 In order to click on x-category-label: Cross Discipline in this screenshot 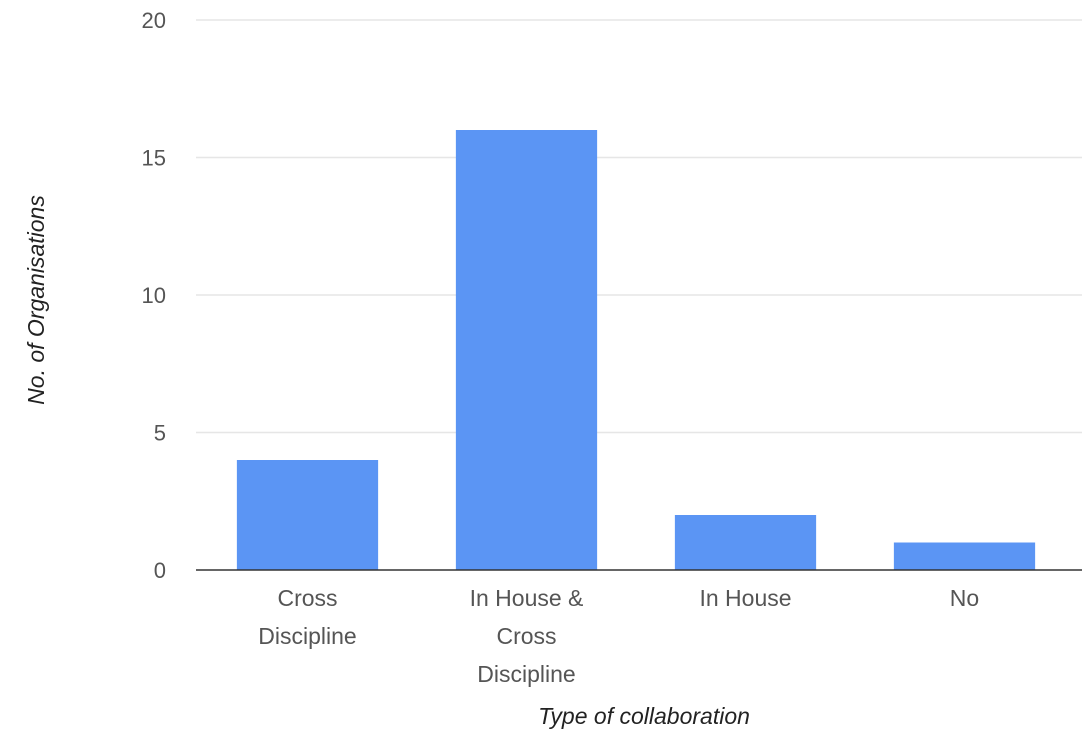, I will do `click(307, 617)`.